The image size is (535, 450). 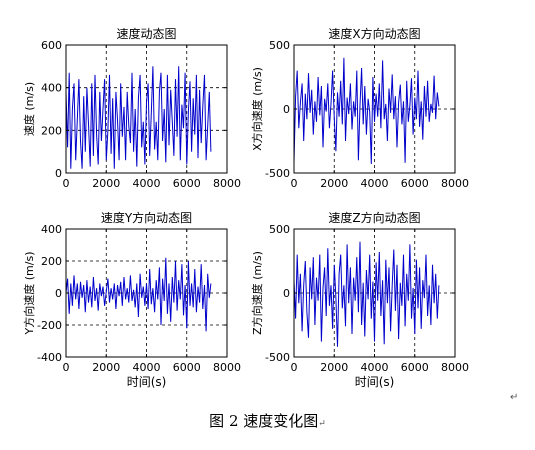 I want to click on y-tick-label: -400, so click(x=49, y=357).